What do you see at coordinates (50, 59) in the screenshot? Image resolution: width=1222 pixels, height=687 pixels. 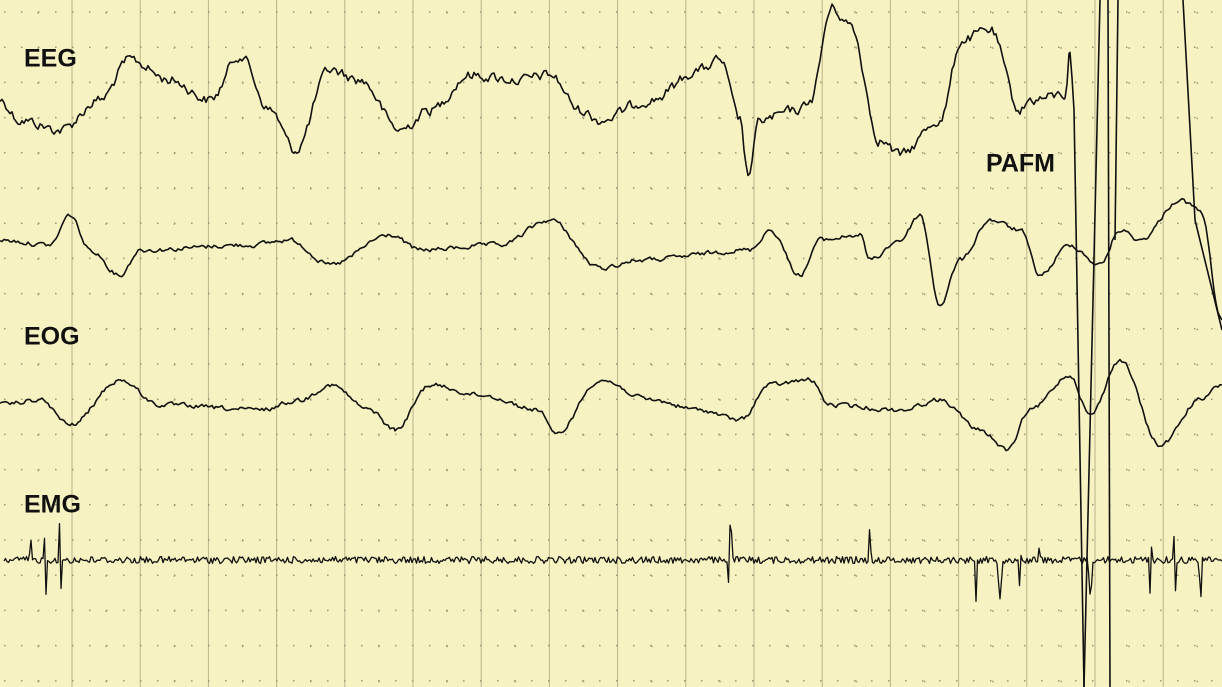 I see `eeg-label: EEG` at bounding box center [50, 59].